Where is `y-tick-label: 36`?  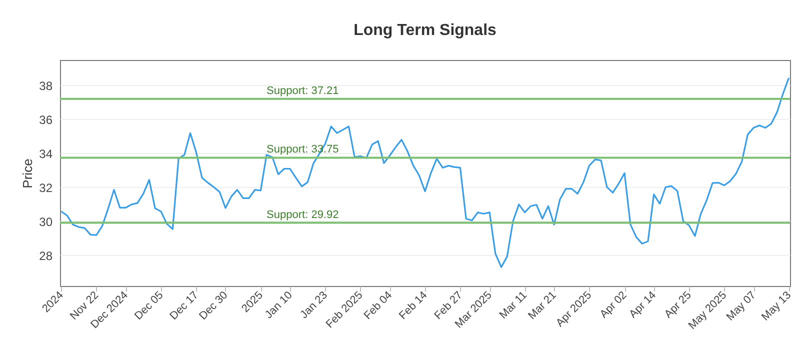 y-tick-label: 36 is located at coordinates (46, 119).